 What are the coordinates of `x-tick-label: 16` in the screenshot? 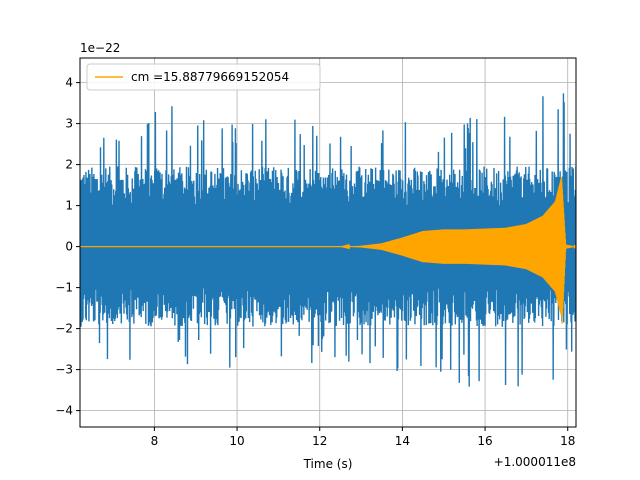 It's located at (484, 441).